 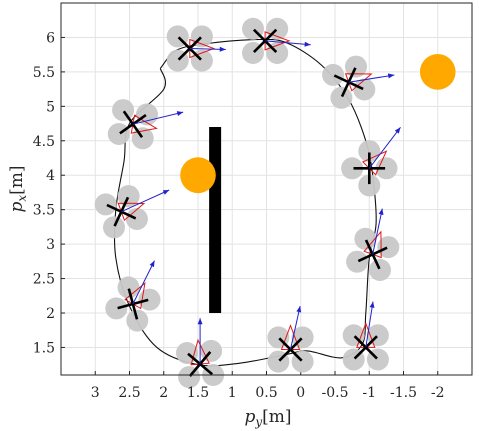 What do you see at coordinates (163, 393) in the screenshot?
I see `x-tick-label: 2` at bounding box center [163, 393].